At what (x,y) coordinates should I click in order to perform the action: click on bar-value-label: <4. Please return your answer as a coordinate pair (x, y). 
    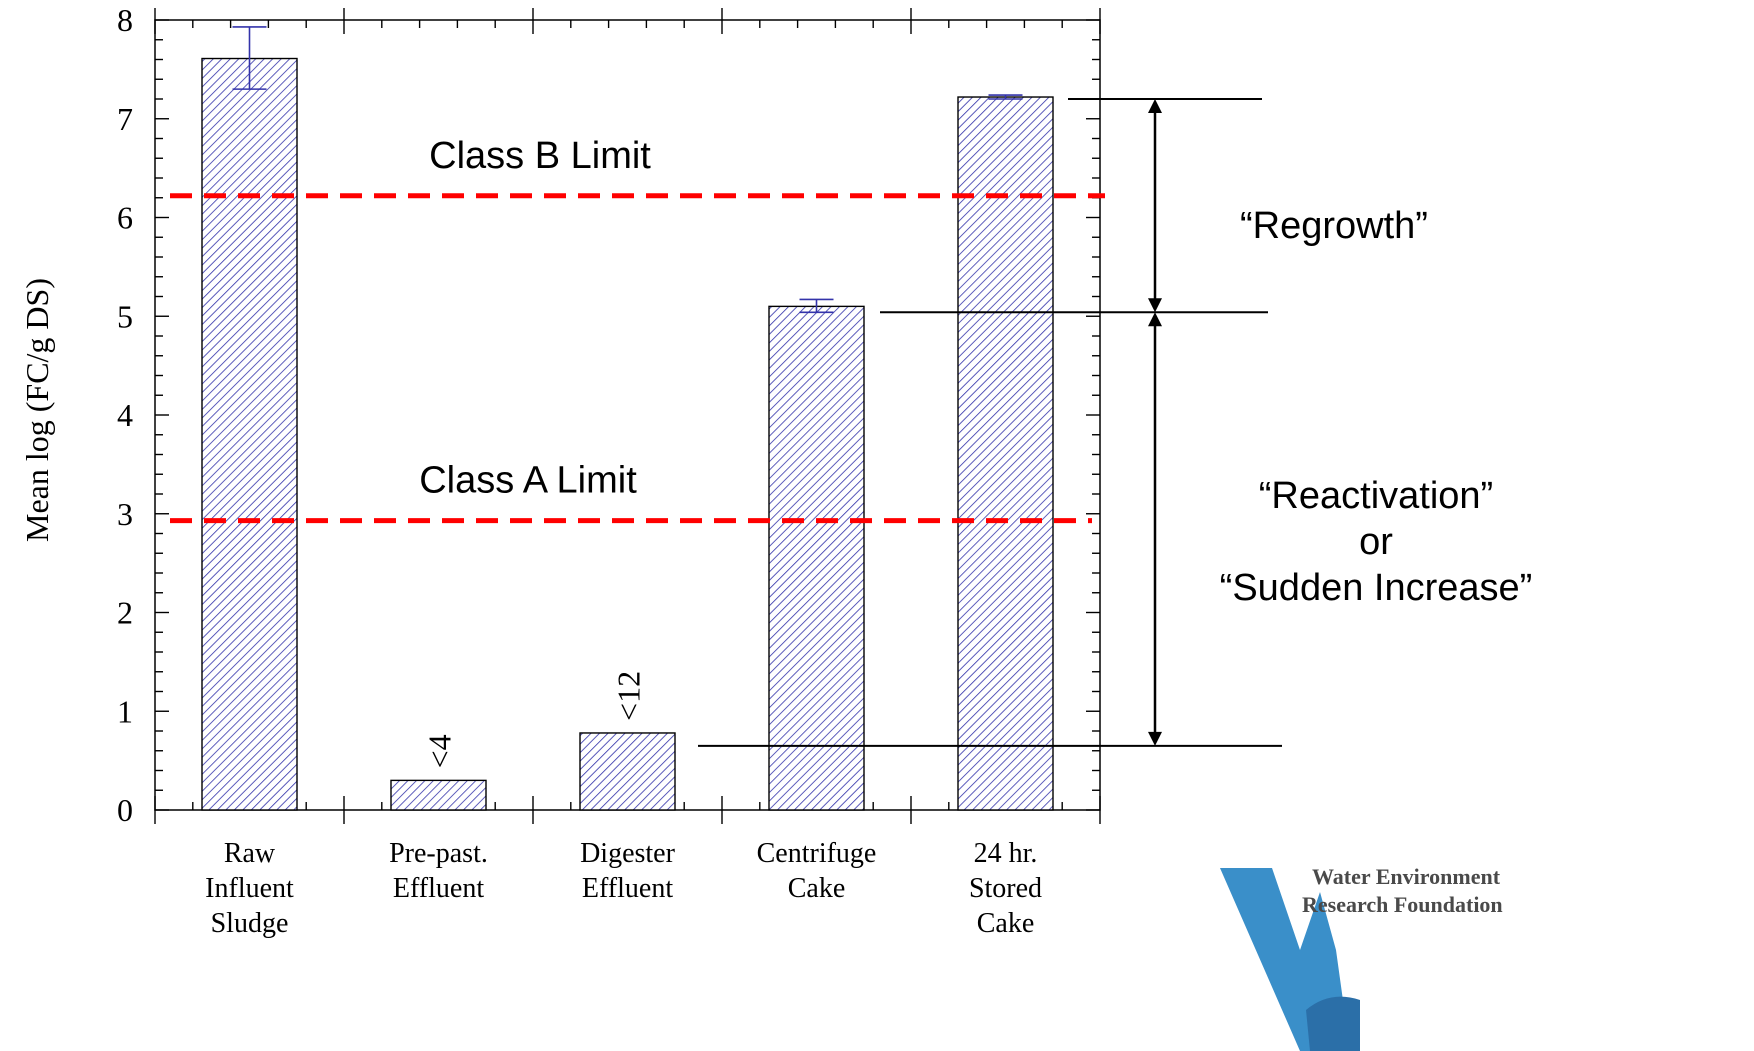
    Looking at the image, I should click on (440, 751).